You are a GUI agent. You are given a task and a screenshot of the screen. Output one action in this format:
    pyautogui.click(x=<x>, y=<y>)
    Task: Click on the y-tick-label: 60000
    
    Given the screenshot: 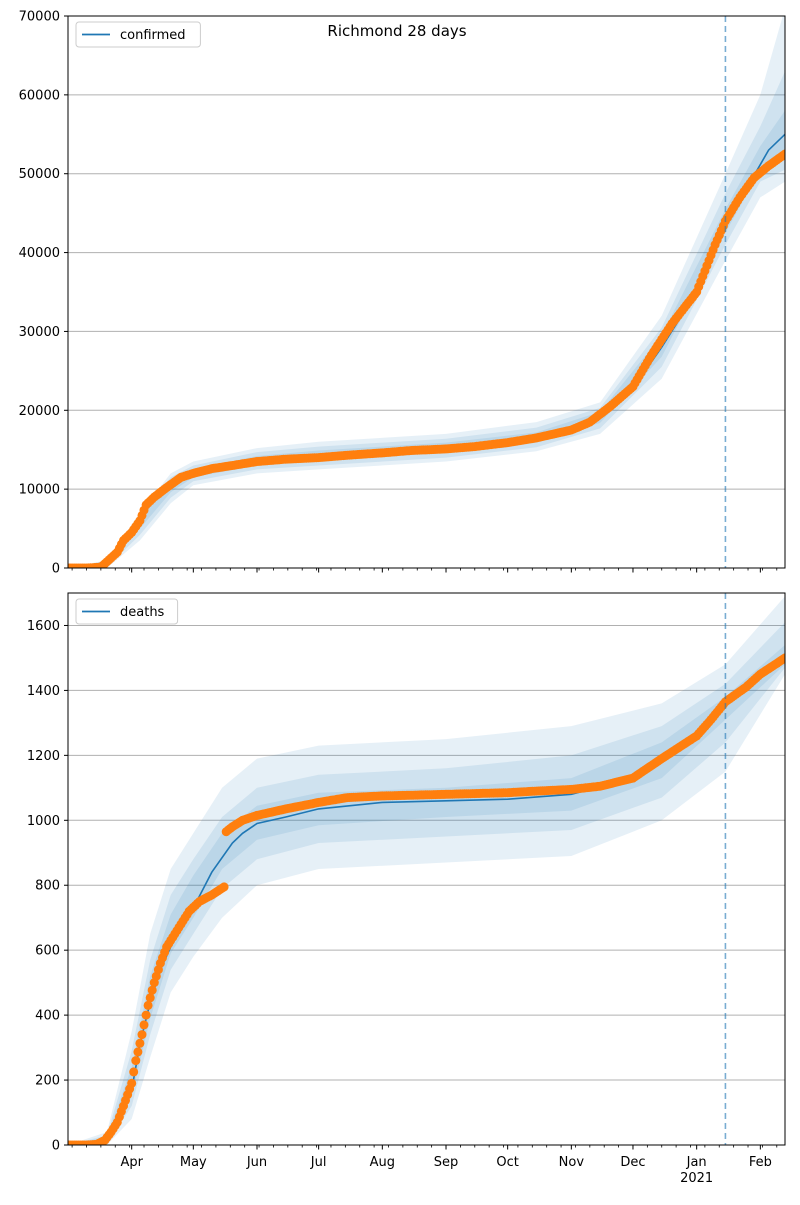 What is the action you would take?
    pyautogui.click(x=39, y=95)
    